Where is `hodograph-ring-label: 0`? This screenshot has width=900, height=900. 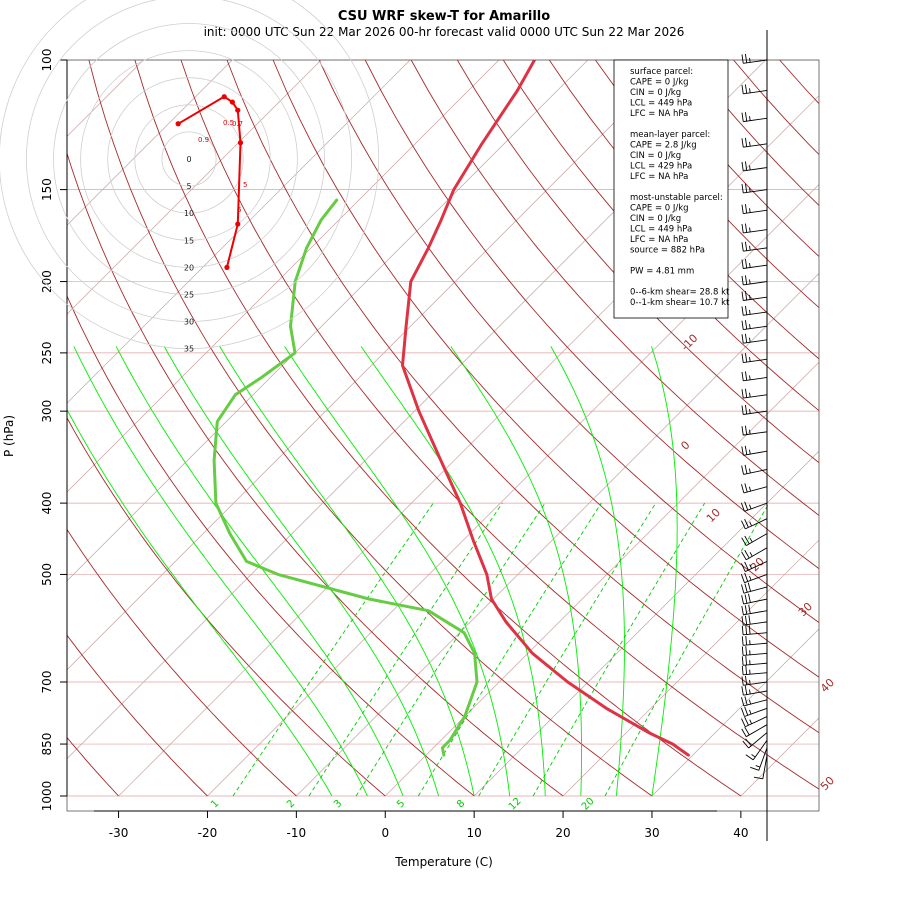 hodograph-ring-label: 0 is located at coordinates (188, 159).